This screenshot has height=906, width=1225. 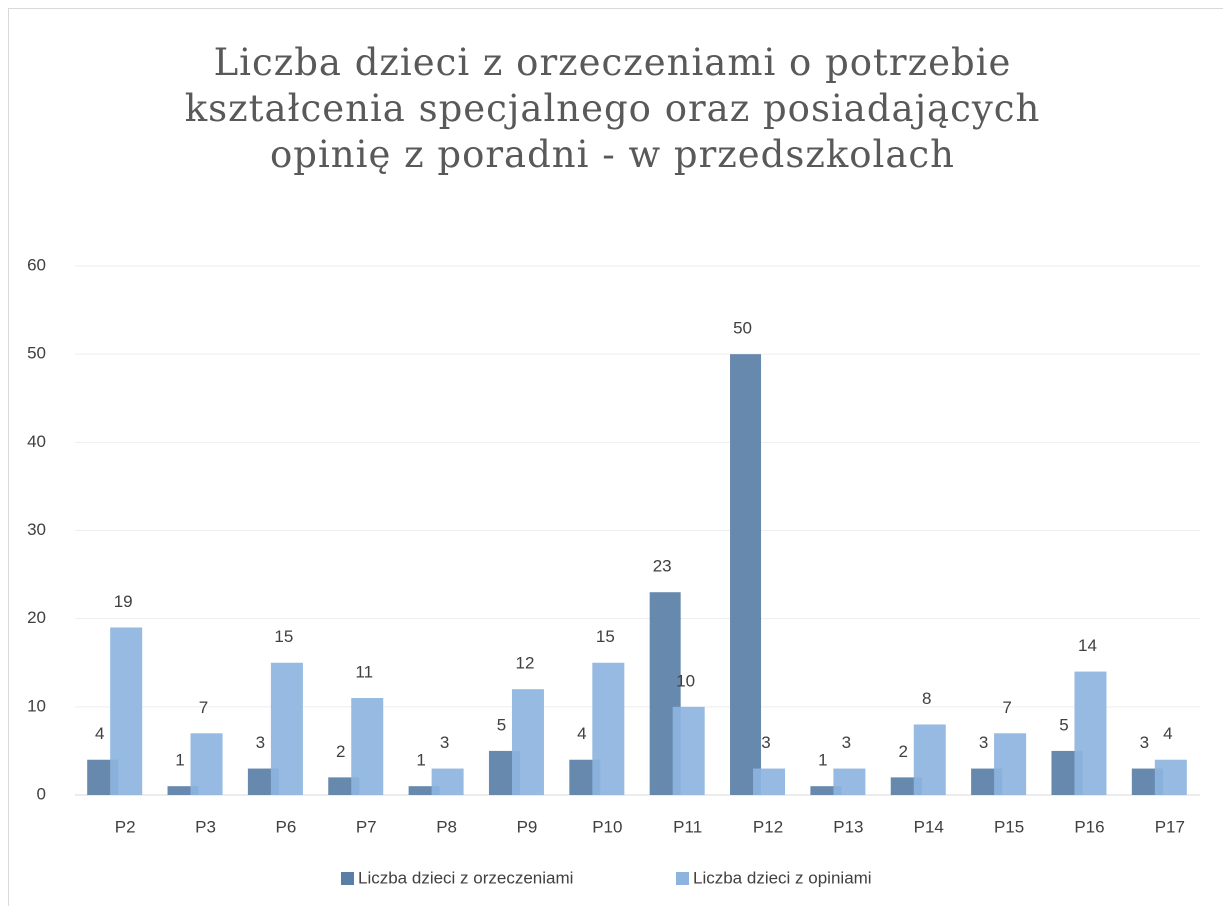 What do you see at coordinates (123, 601) in the screenshot?
I see `data-label: 19` at bounding box center [123, 601].